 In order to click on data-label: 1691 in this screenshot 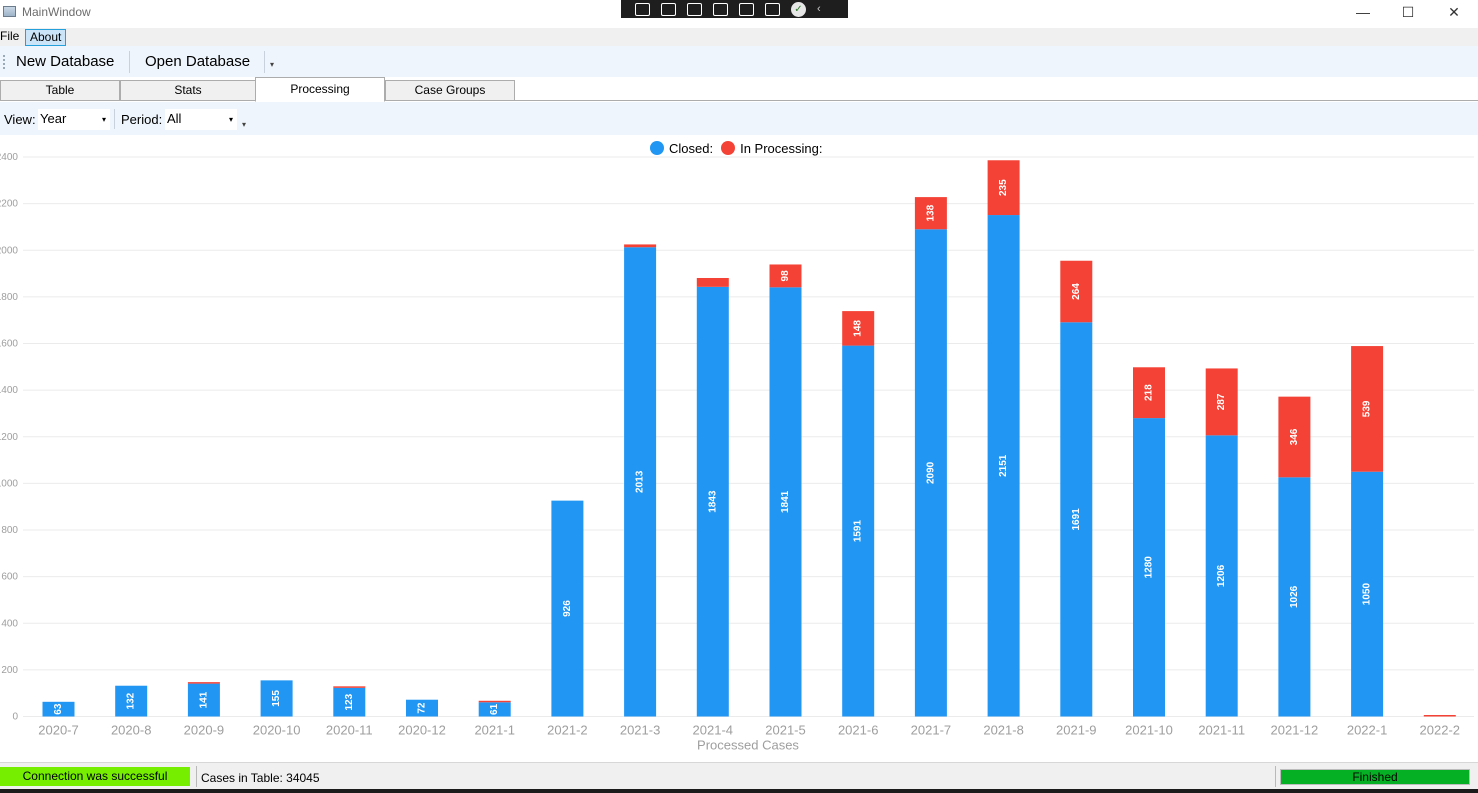, I will do `click(1076, 519)`.